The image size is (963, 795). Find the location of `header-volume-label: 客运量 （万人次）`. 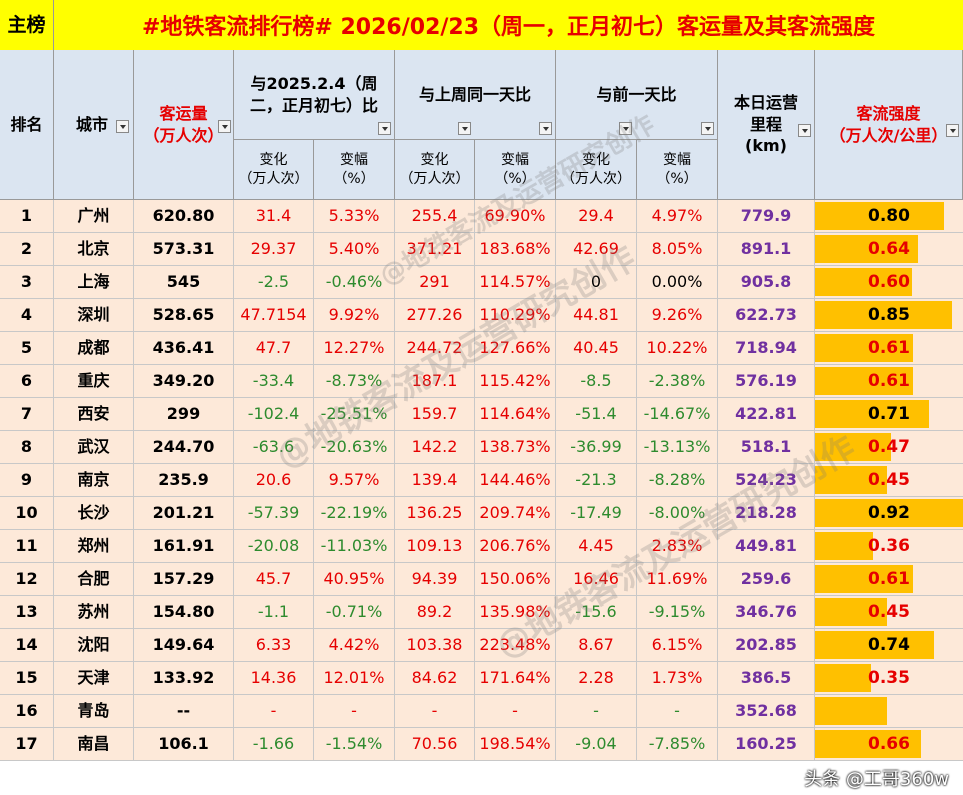

header-volume-label: 客运量 （万人次） is located at coordinates (183, 124).